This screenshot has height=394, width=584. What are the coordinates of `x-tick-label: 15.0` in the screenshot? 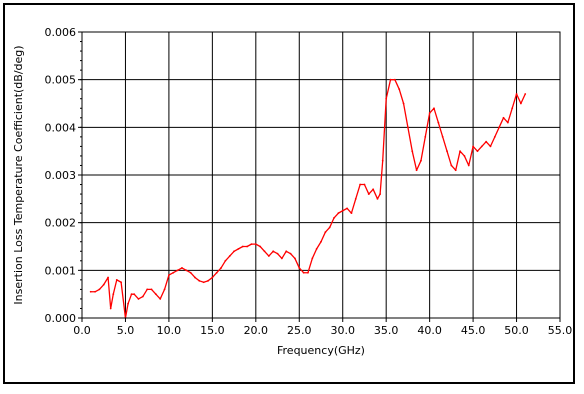 It's located at (212, 330).